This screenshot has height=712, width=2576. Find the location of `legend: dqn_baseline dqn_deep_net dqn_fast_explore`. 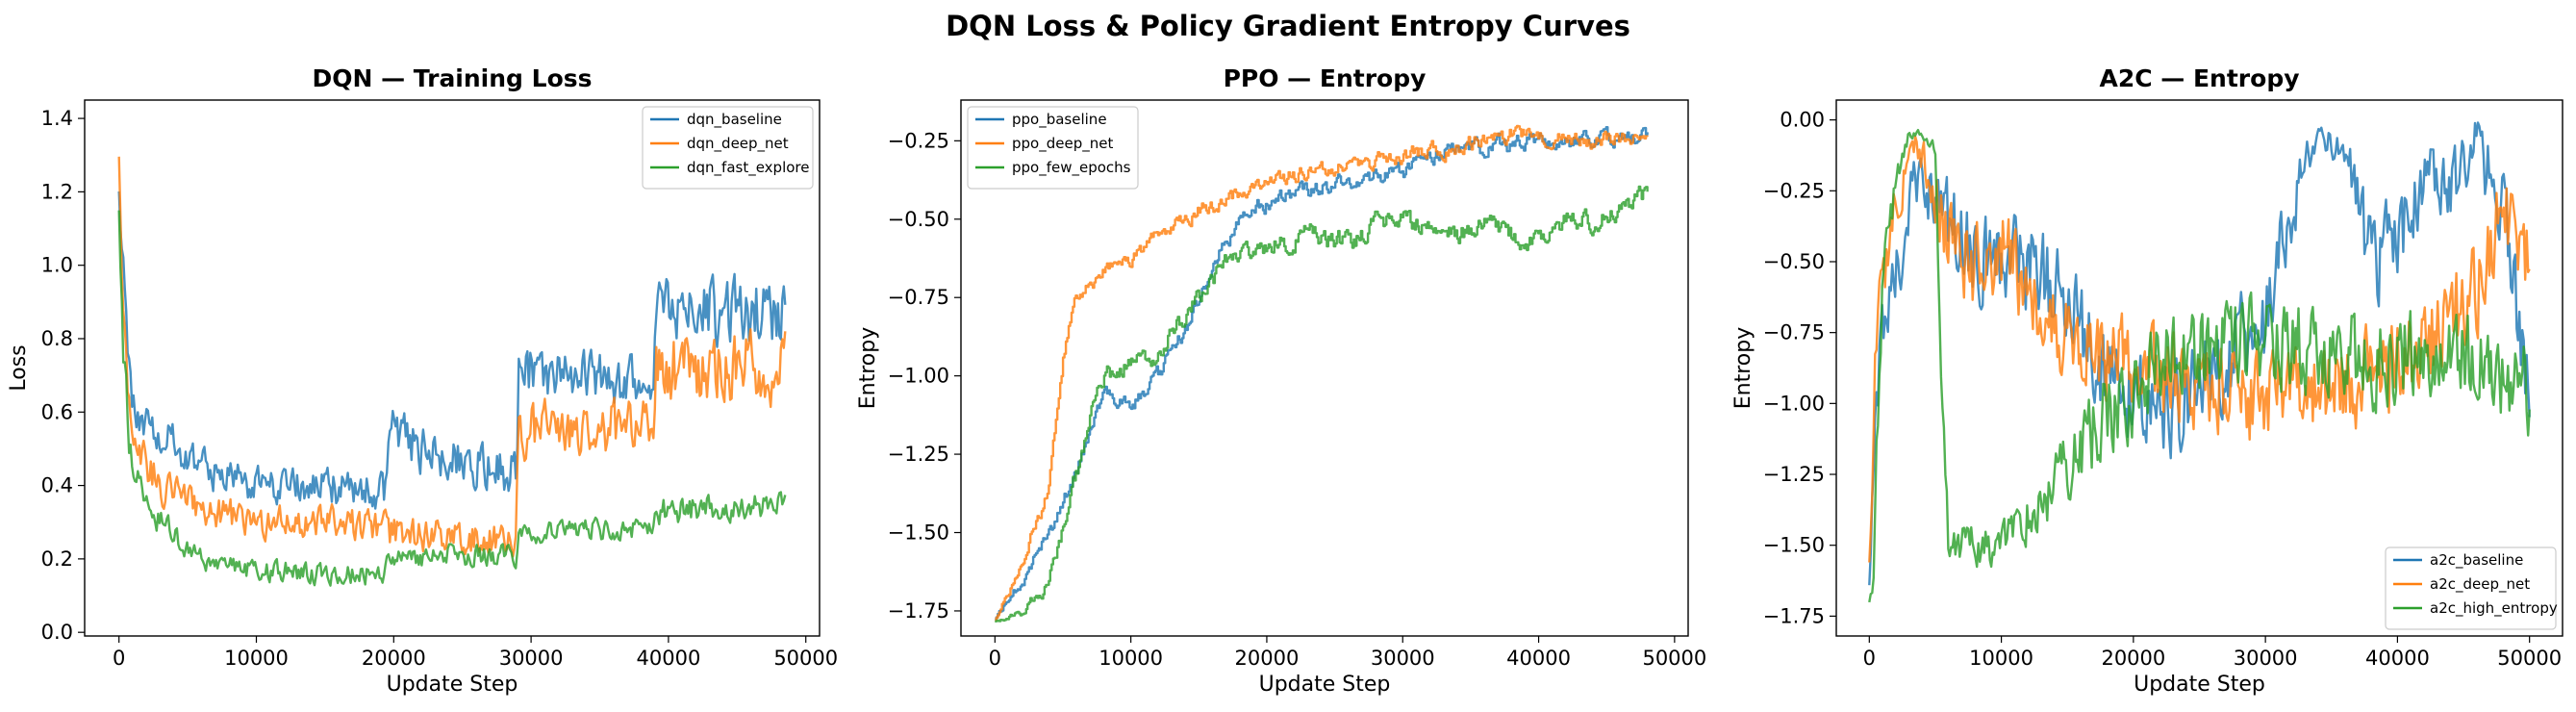

legend: dqn_baseline dqn_deep_net dqn_fast_explore is located at coordinates (728, 148).